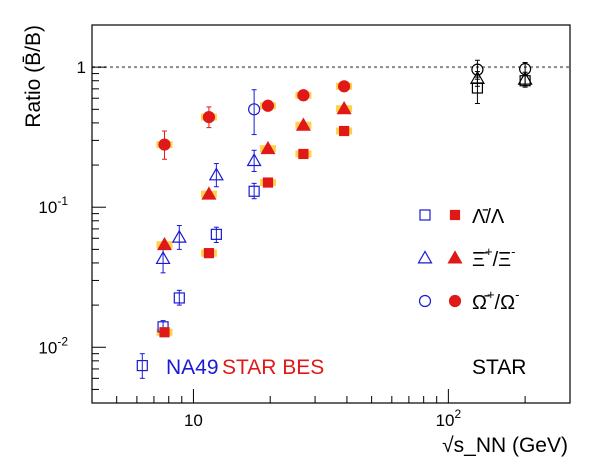  What do you see at coordinates (449, 418) in the screenshot?
I see `x-tick-label: 102` at bounding box center [449, 418].